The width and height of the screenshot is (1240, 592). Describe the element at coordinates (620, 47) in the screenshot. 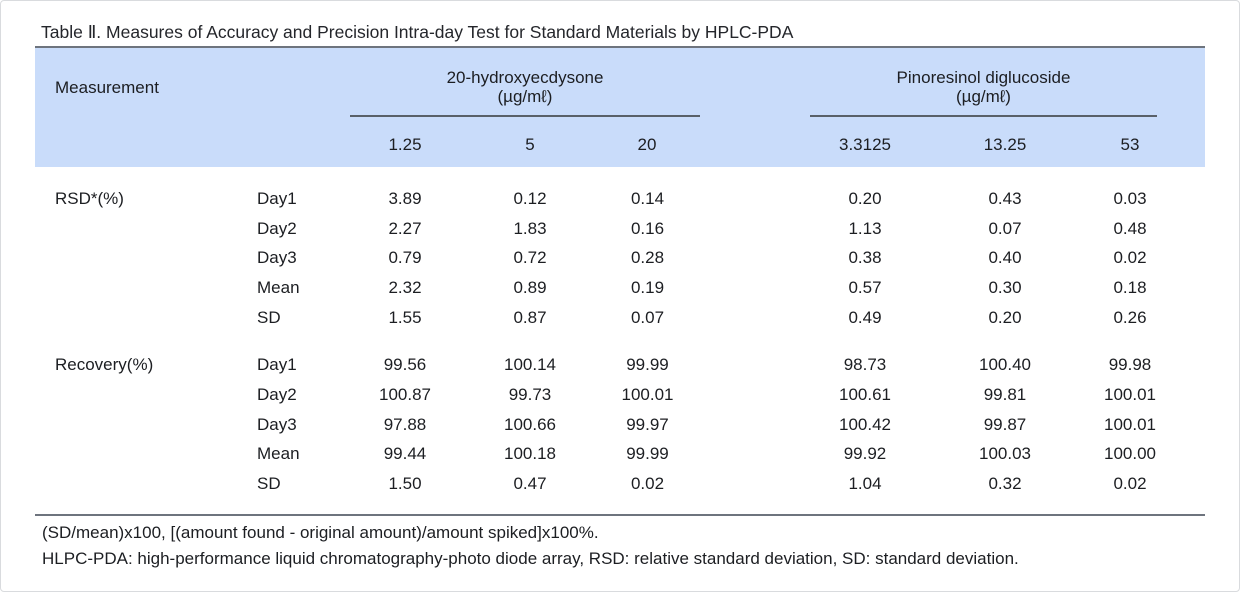

I see `top-rule` at that location.